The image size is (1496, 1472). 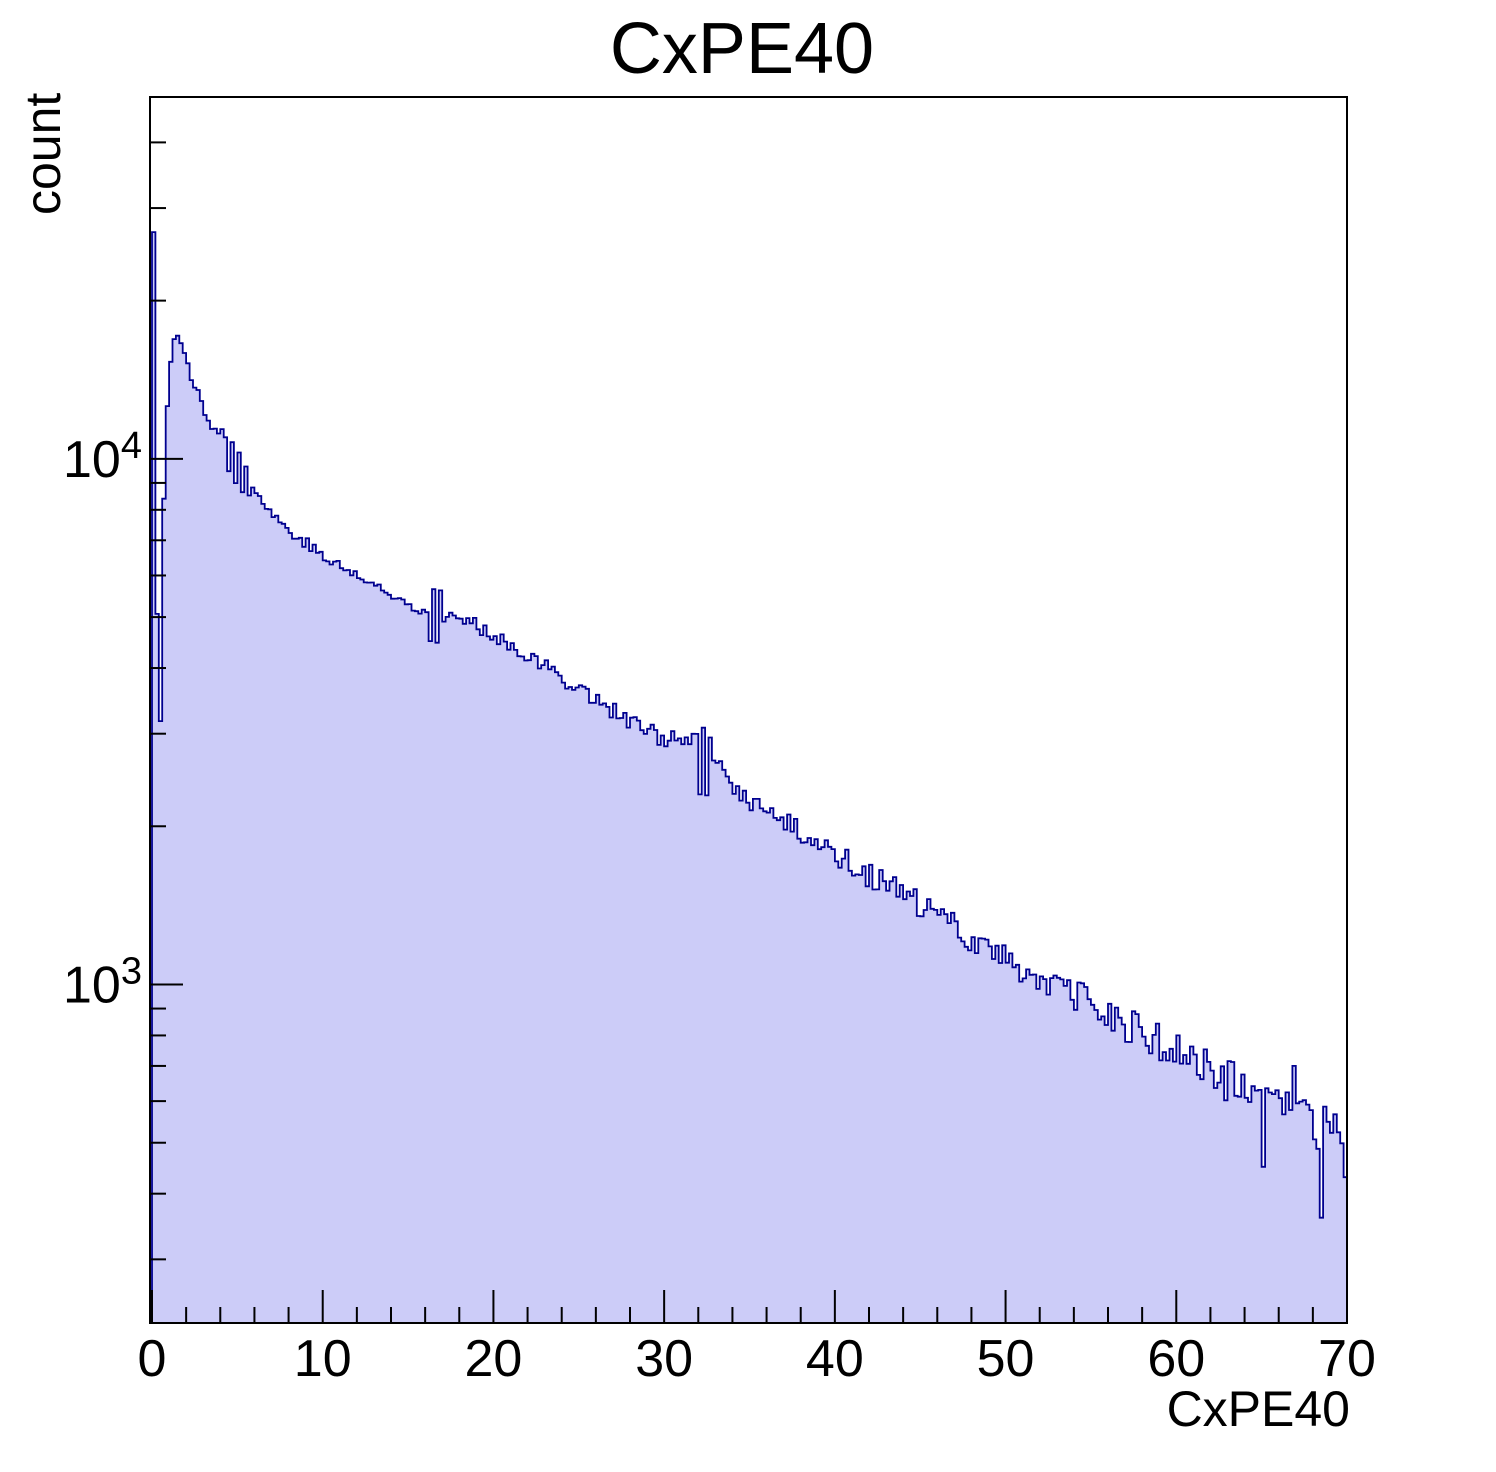 I want to click on y-tick-label: 10⁴, so click(x=102, y=457).